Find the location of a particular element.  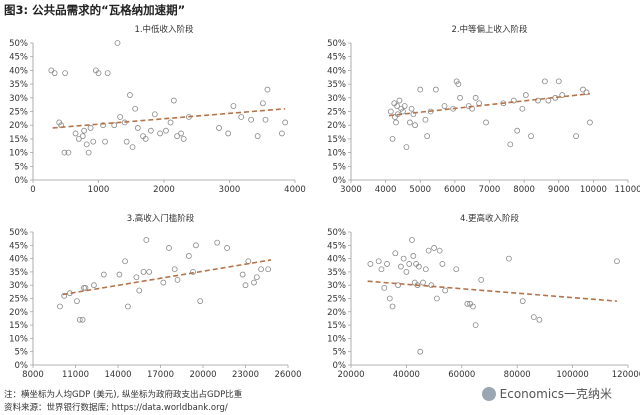

panel-title: 3.高收入门槛阶段 is located at coordinates (161, 218).